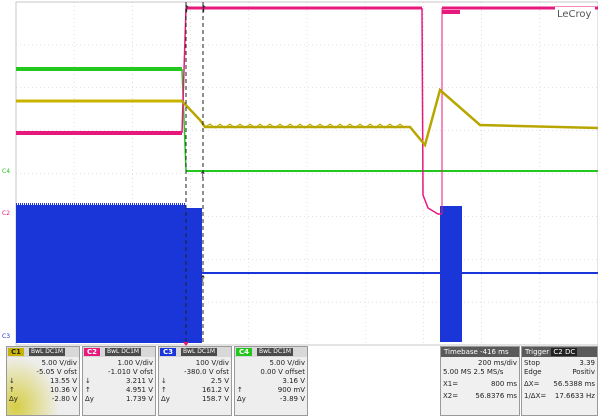 The height and width of the screenshot is (419, 598). Describe the element at coordinates (535, 396) in the screenshot. I see `inv-dx-label: 1/ΔX=` at that location.